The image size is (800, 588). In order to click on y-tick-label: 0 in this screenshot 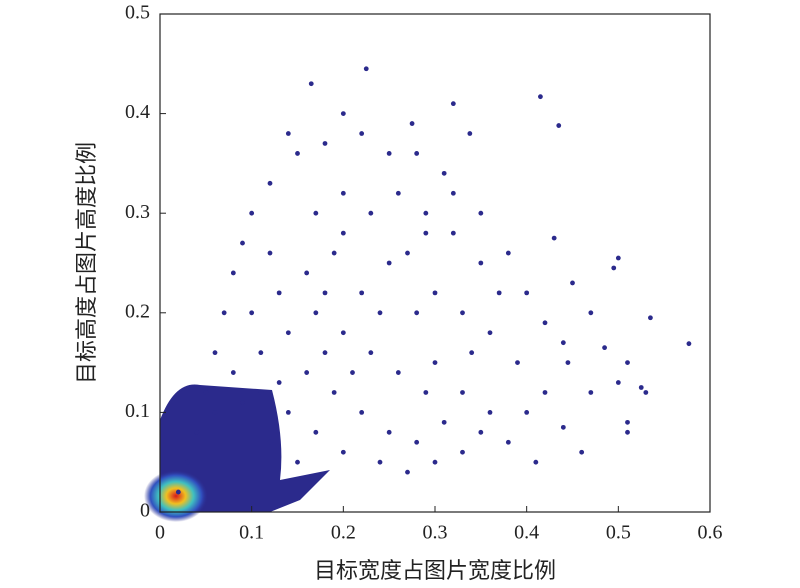, I will do `click(145, 511)`.